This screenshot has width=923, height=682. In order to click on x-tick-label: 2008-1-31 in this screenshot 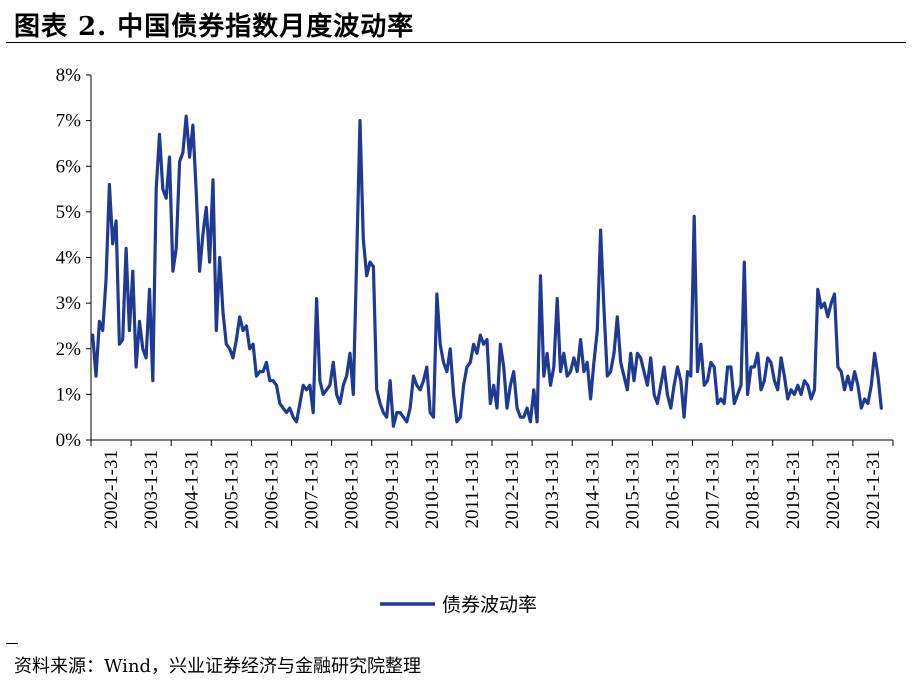, I will do `click(352, 489)`.